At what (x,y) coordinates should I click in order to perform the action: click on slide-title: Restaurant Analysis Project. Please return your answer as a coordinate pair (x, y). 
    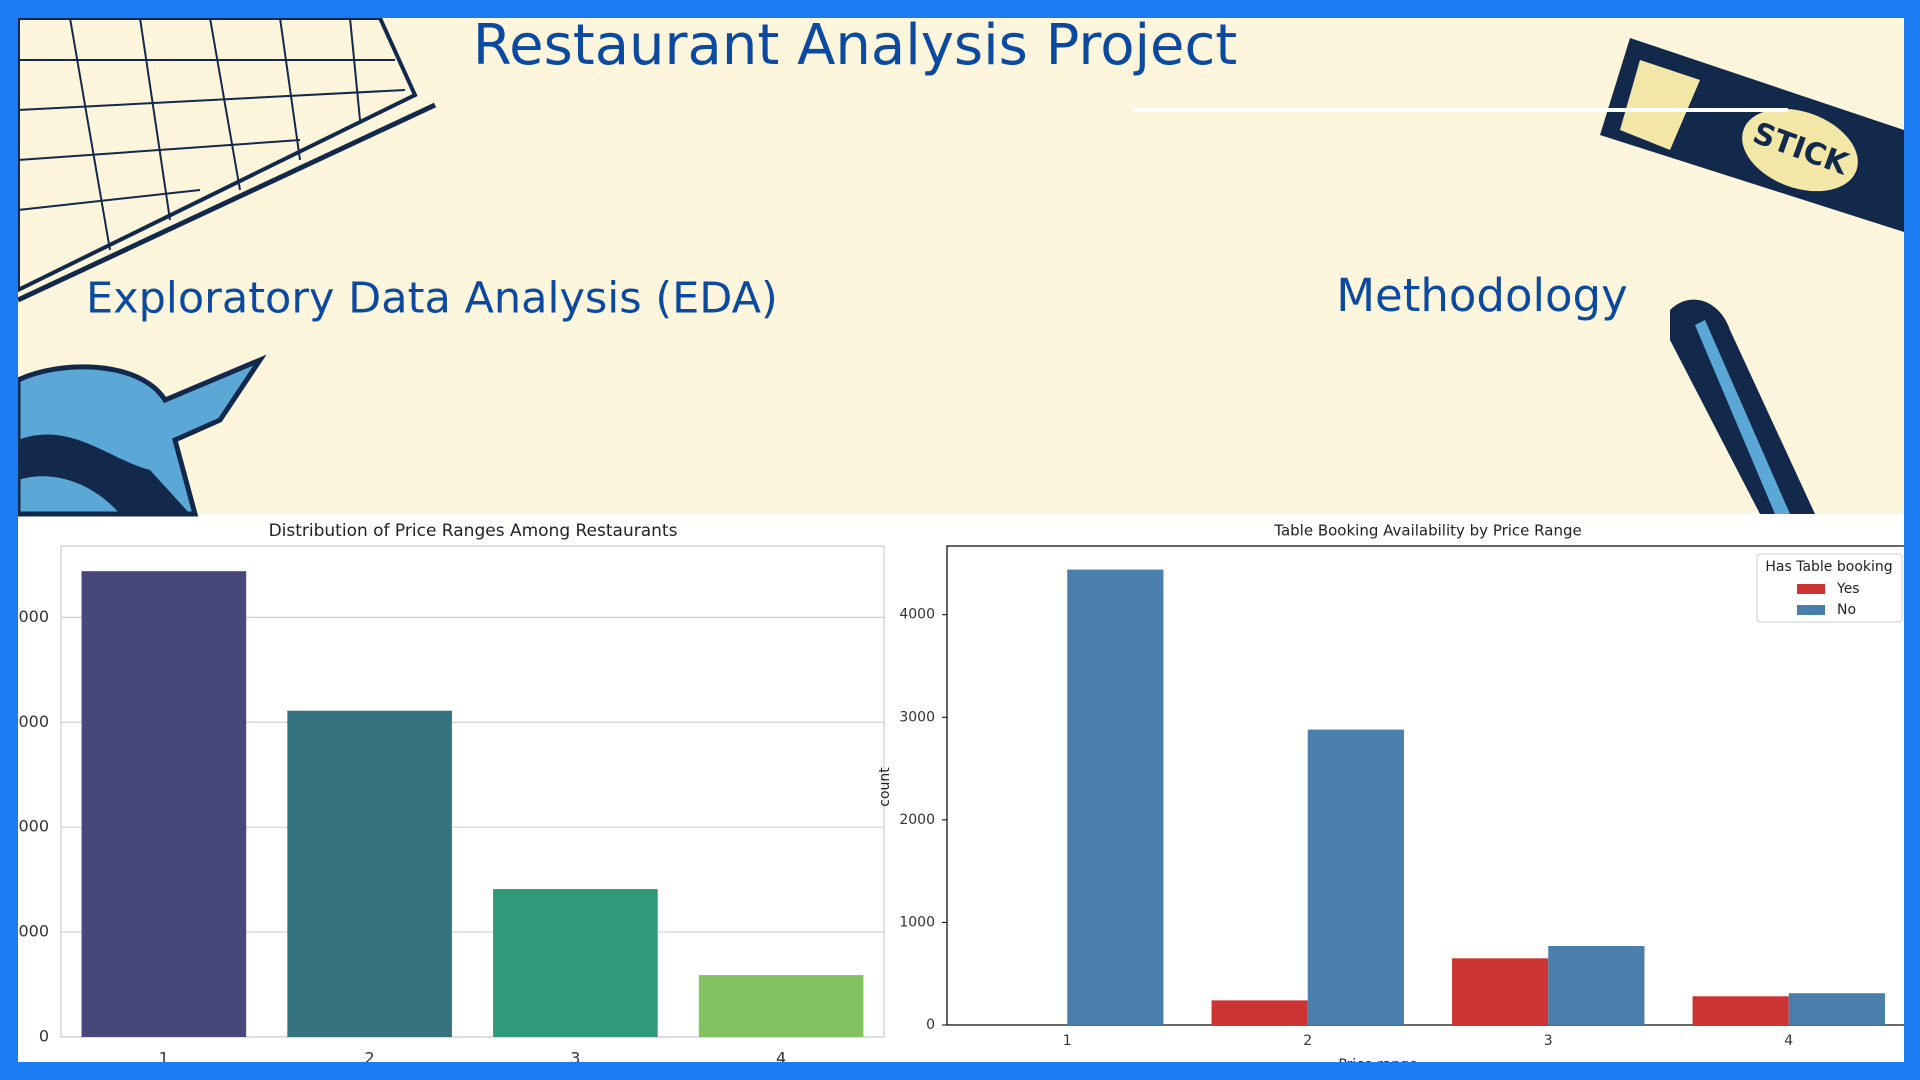
    Looking at the image, I should click on (855, 45).